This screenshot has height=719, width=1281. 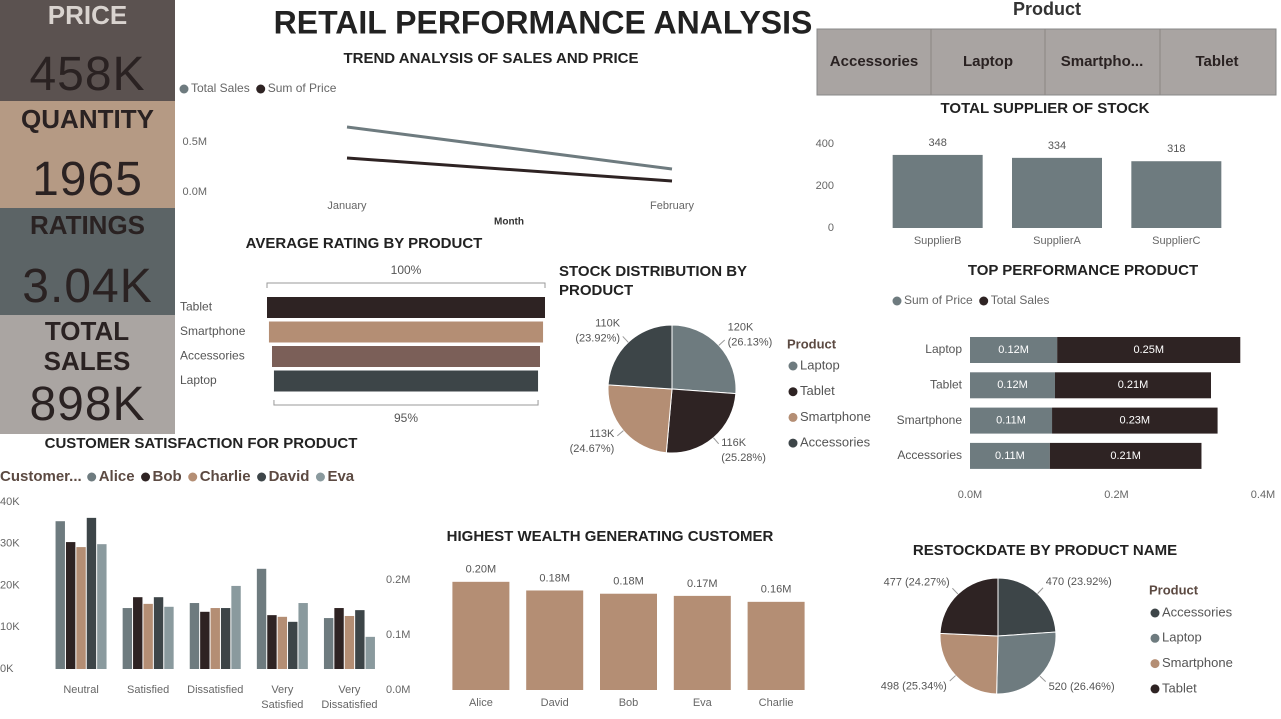 What do you see at coordinates (225, 476) in the screenshot?
I see `legend-label: Charlie` at bounding box center [225, 476].